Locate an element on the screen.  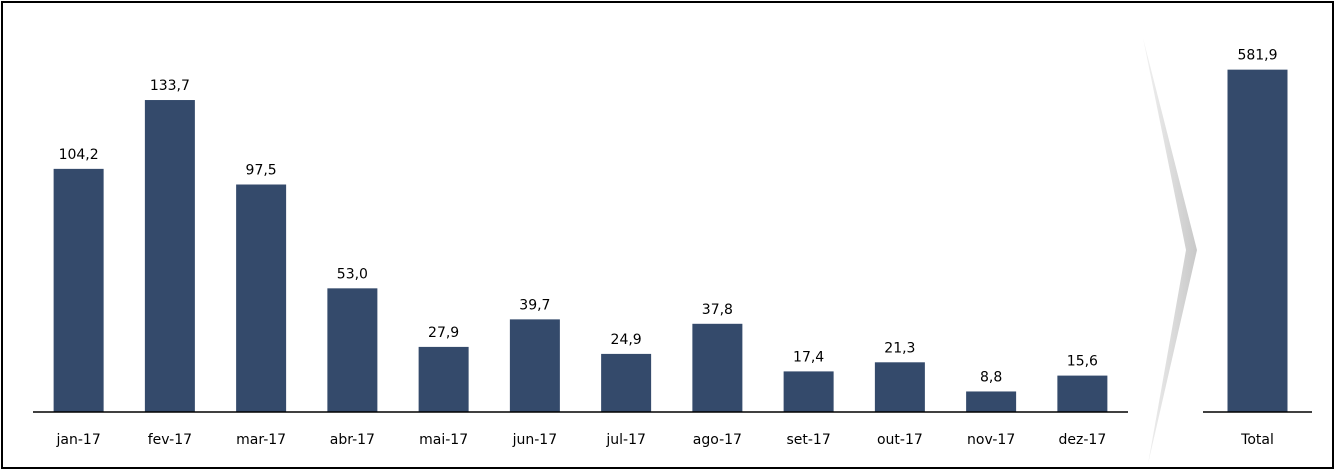
value-label: 27,9 is located at coordinates (443, 333).